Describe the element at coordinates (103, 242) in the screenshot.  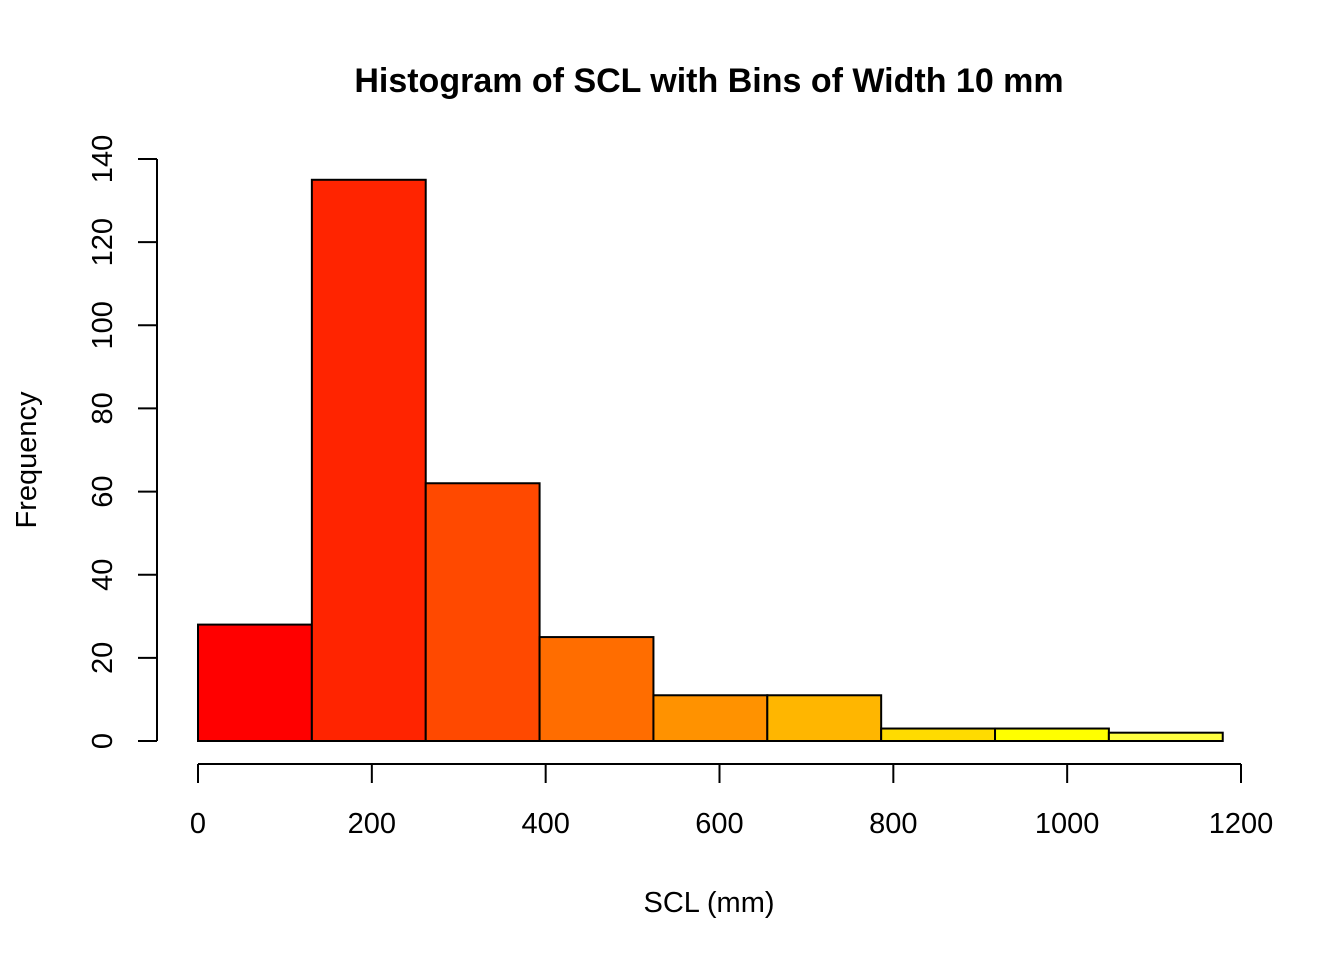
I see `y-tick-label: 120` at that location.